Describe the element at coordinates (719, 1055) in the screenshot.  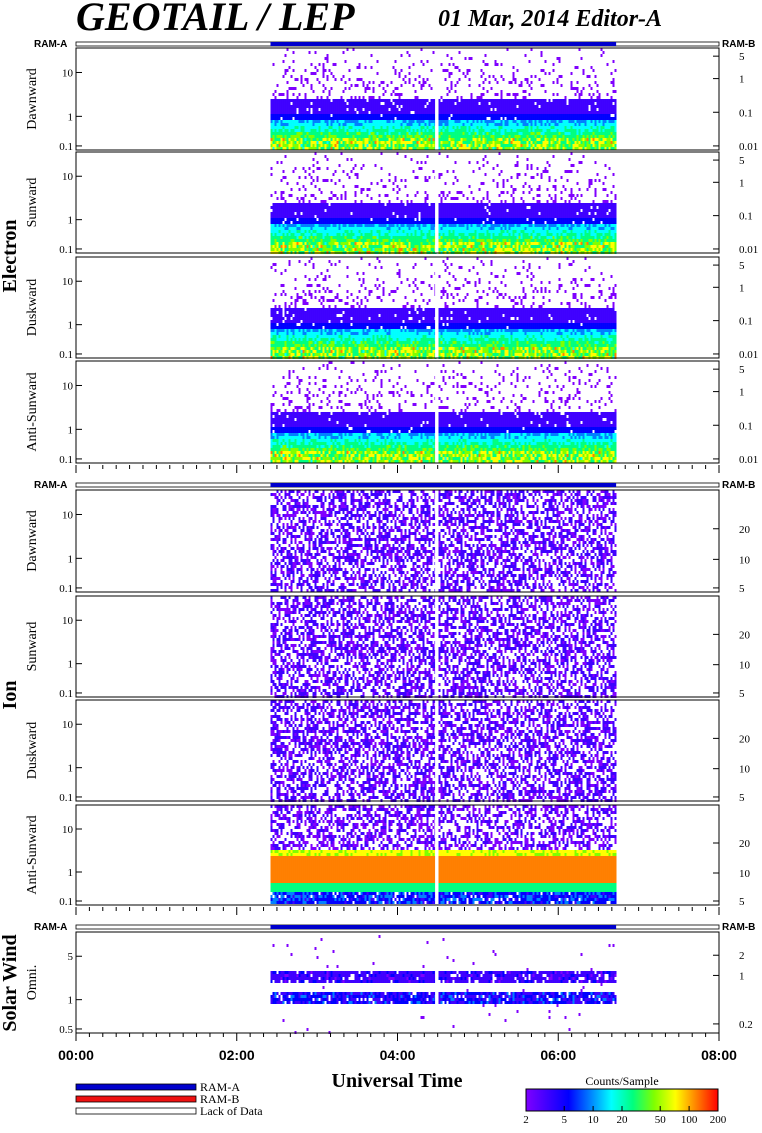
I see `x-tick-label: 08:00` at that location.